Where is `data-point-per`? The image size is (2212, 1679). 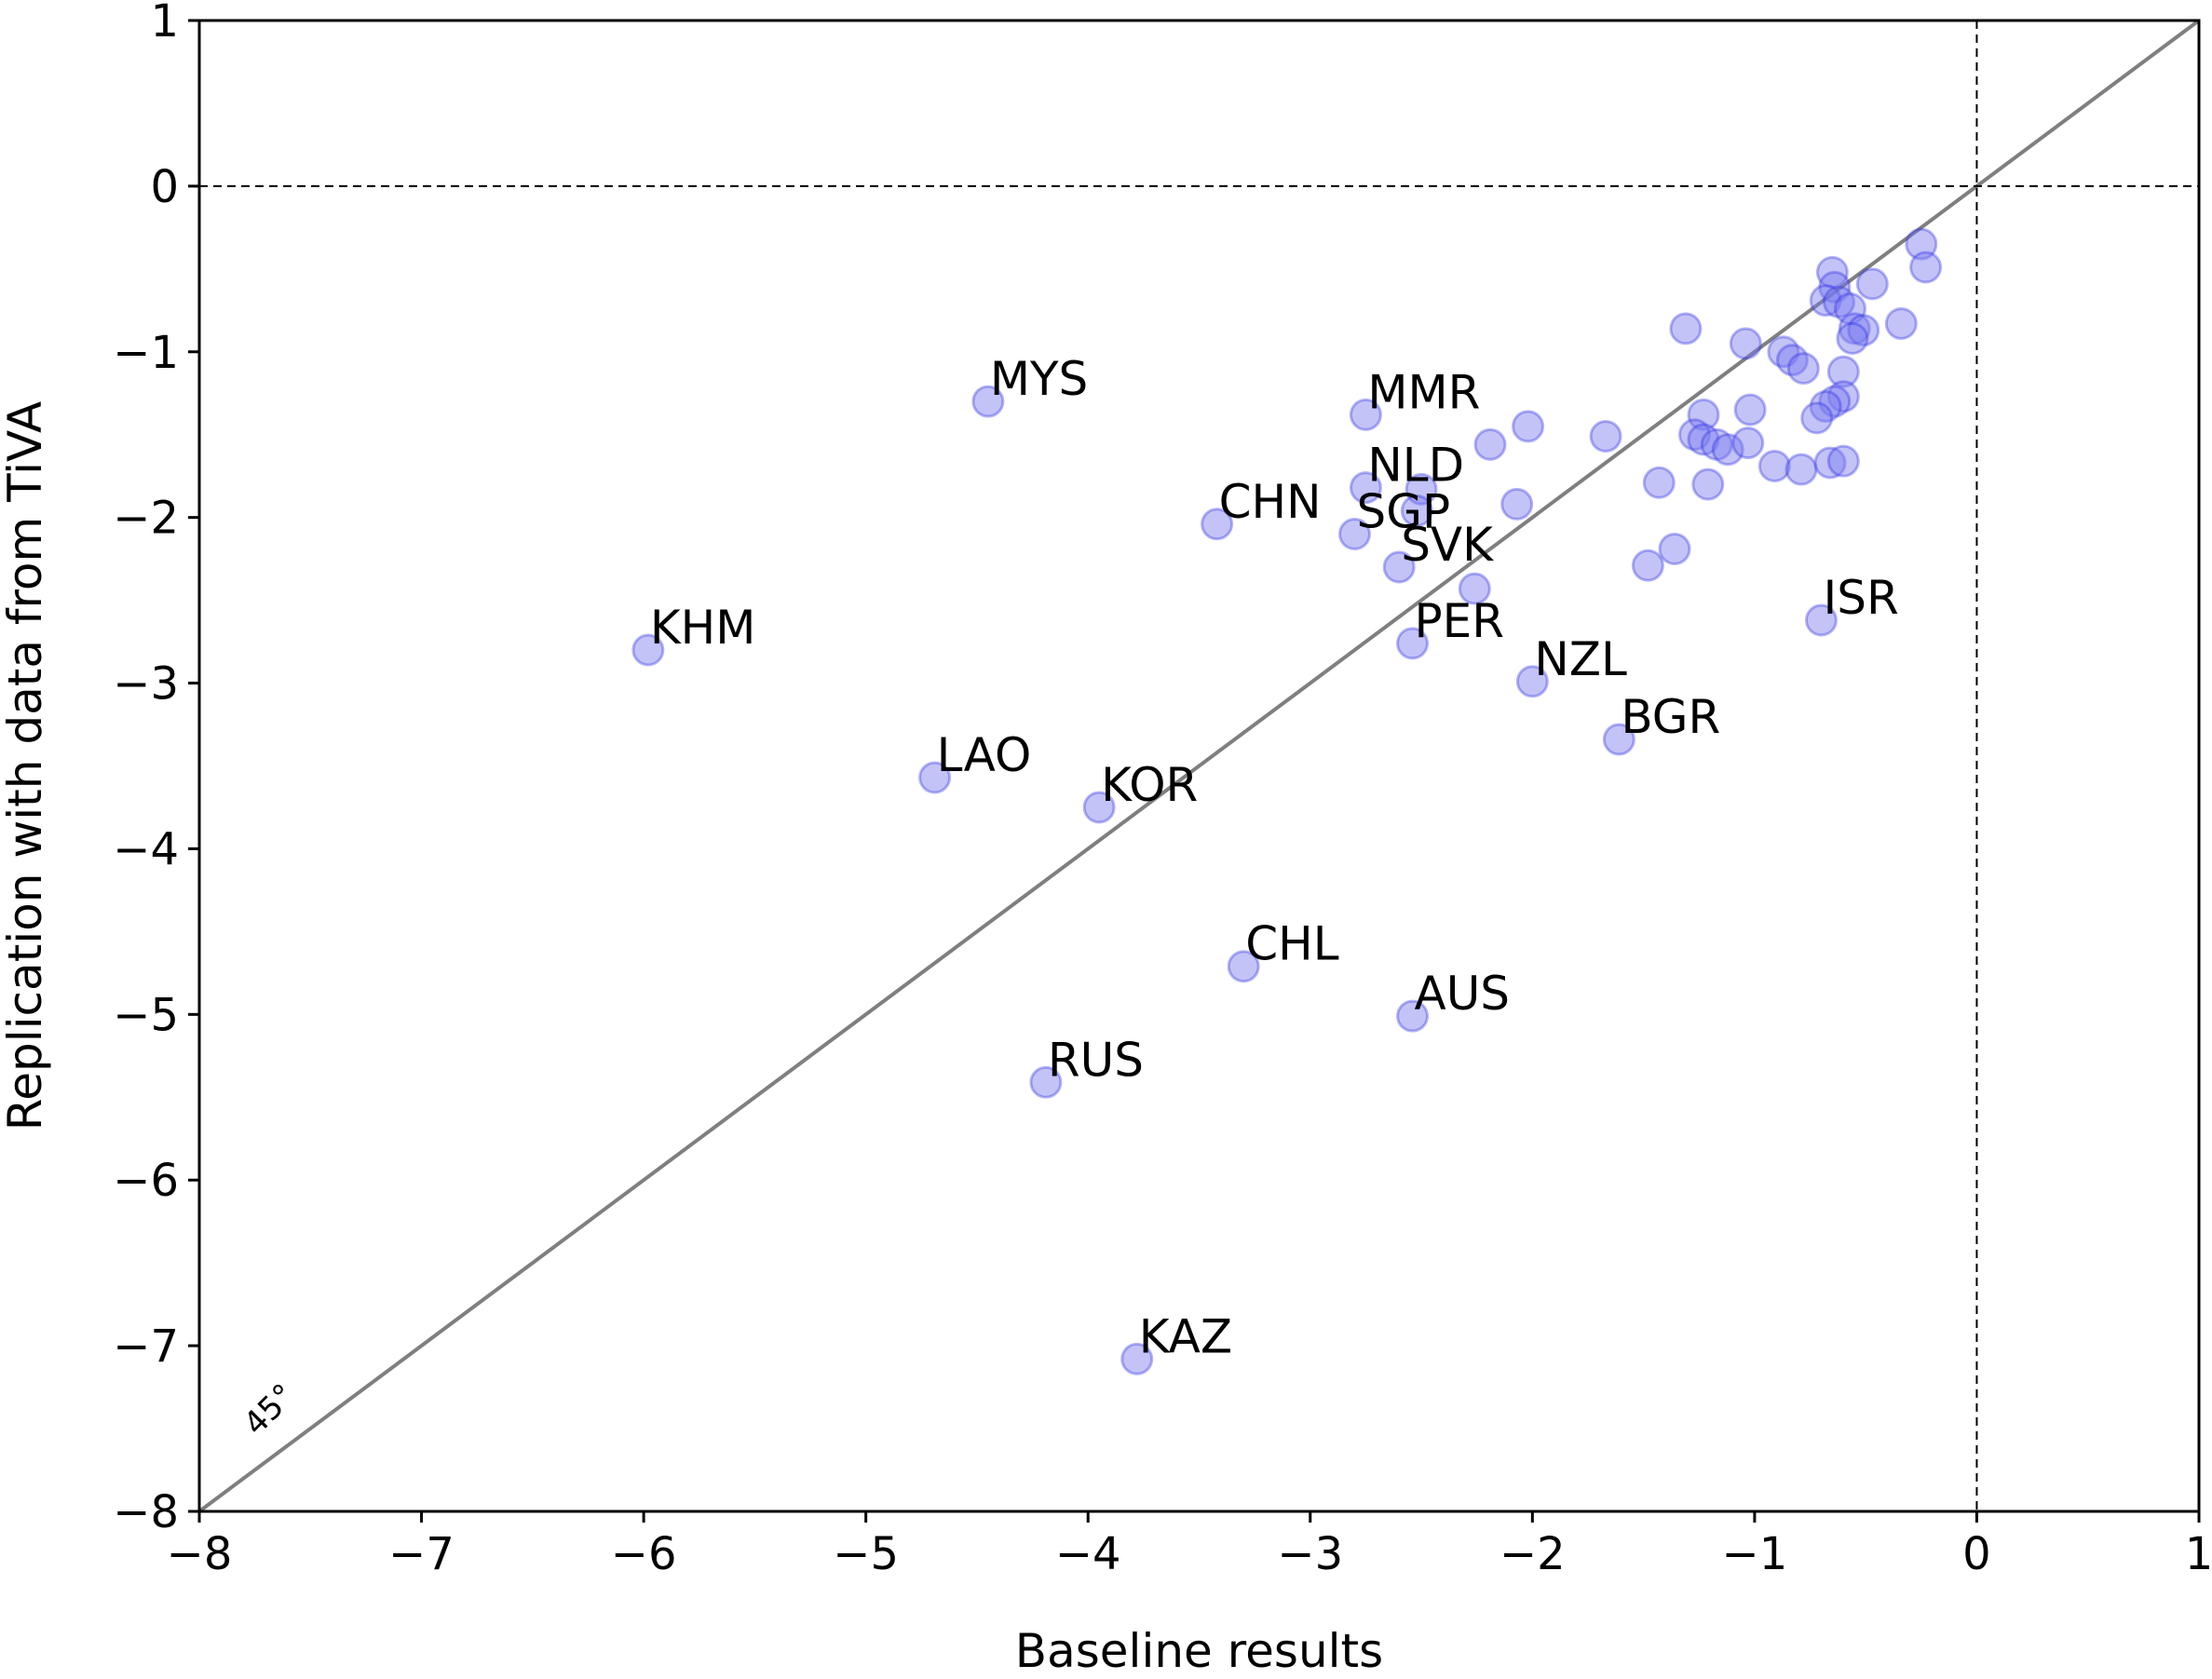 data-point-per is located at coordinates (1413, 643).